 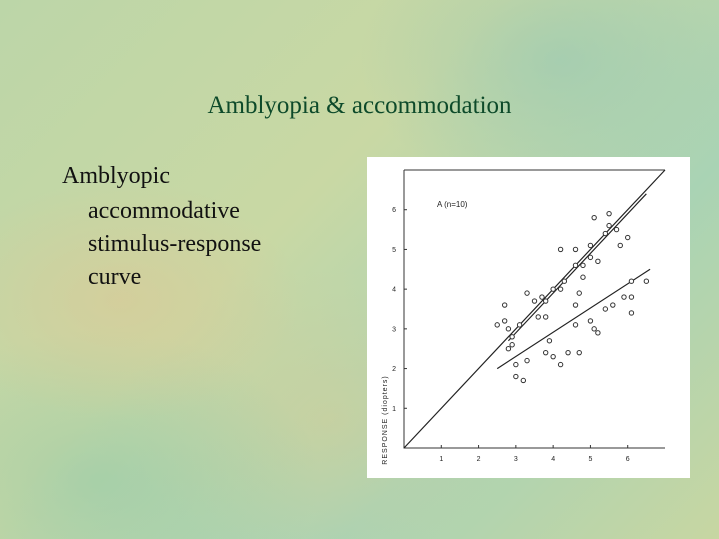 What do you see at coordinates (394, 369) in the screenshot?
I see `y-tick-label: 2` at bounding box center [394, 369].